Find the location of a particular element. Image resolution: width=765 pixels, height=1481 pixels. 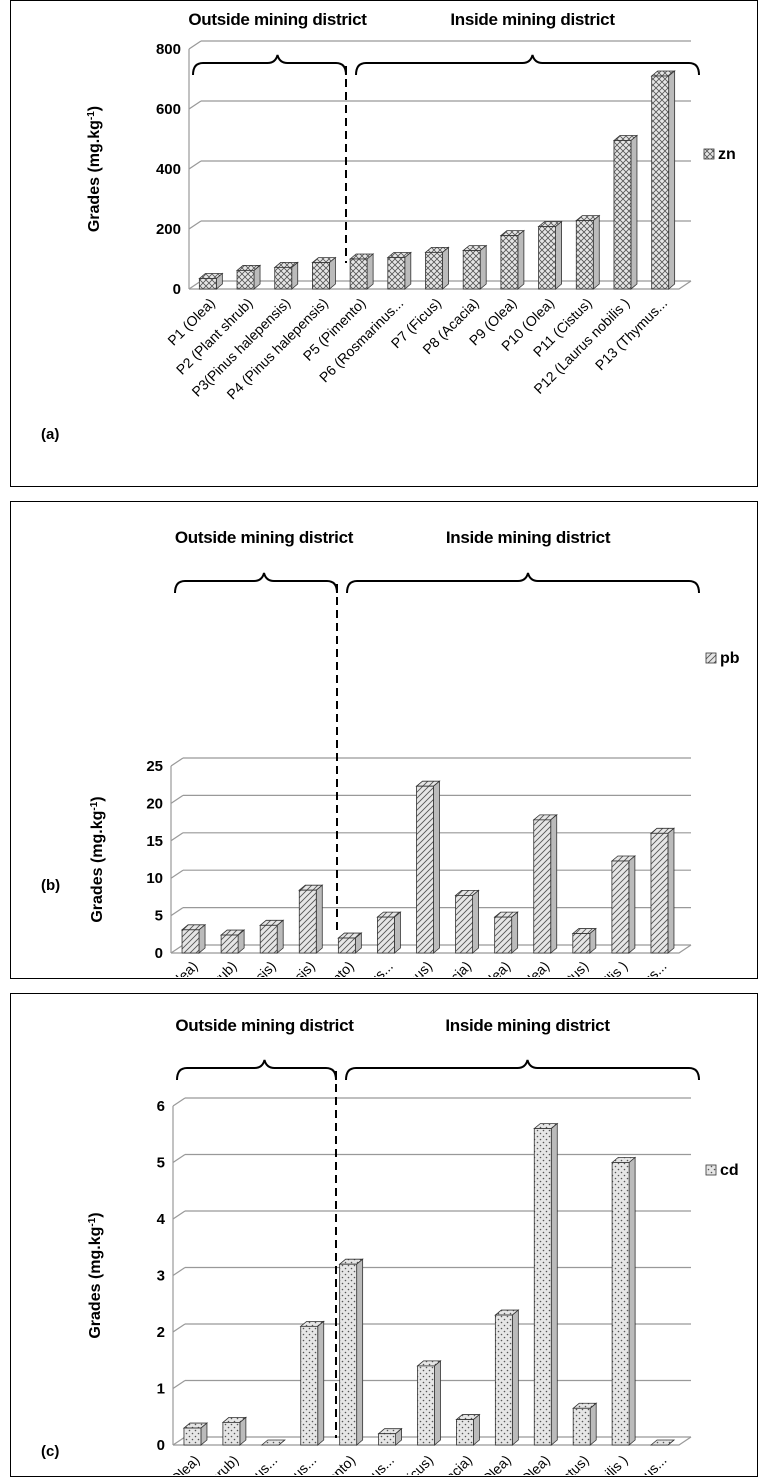

y-tick-label: 800 is located at coordinates (168, 49).